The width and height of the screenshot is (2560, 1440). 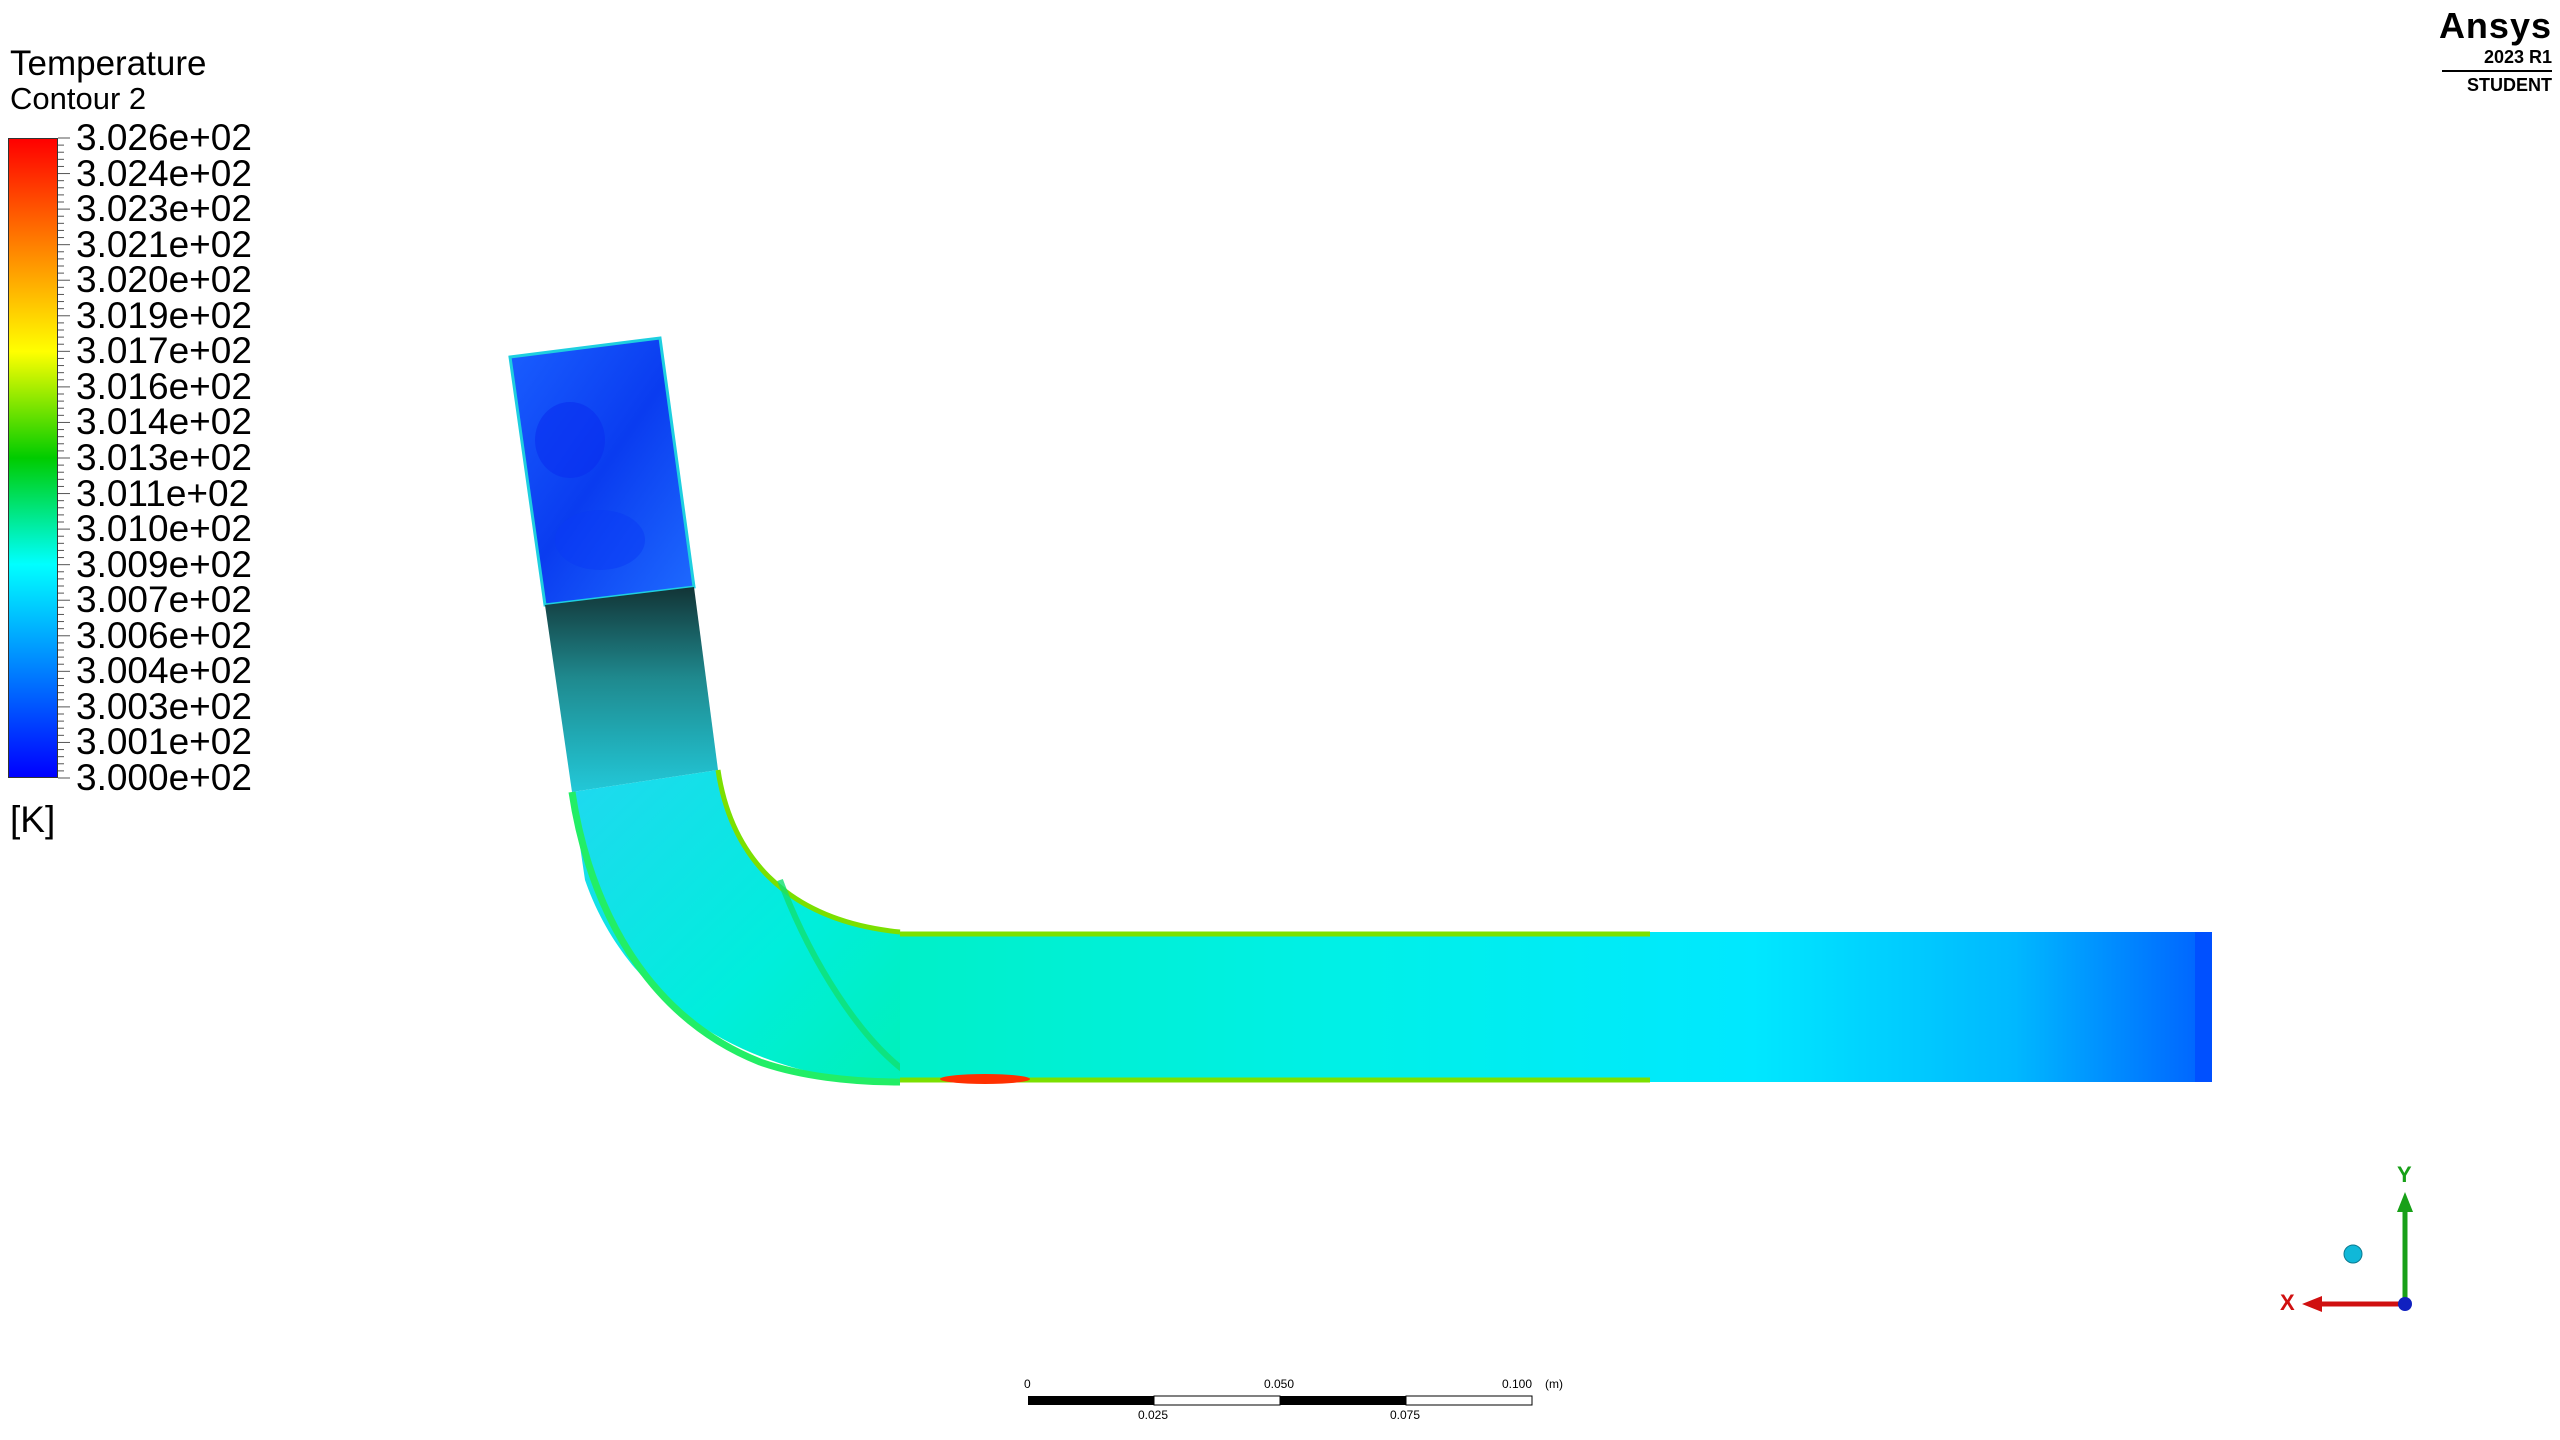 I want to click on legend-subtitle: Contour 2, so click(x=78, y=98).